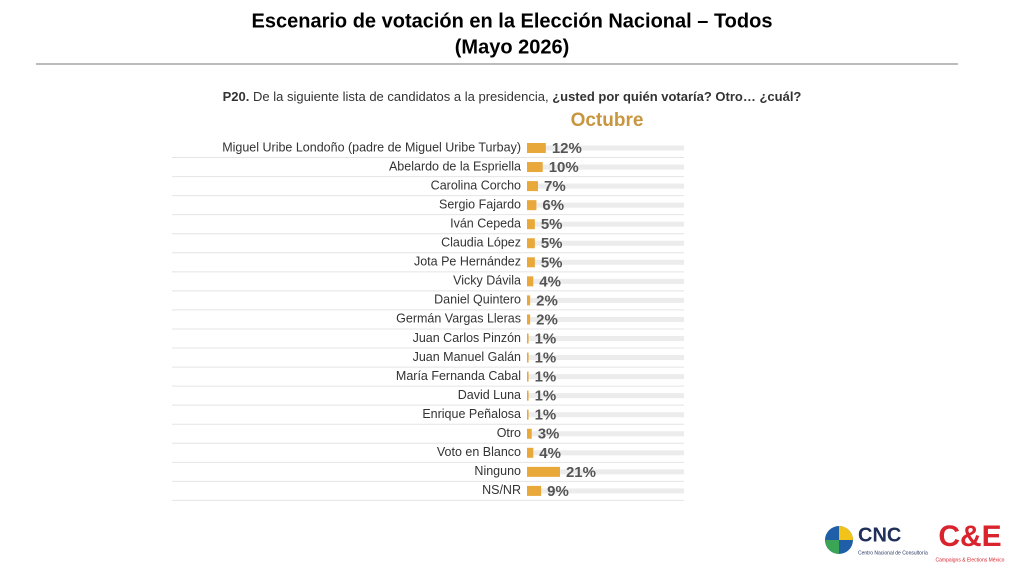 Image resolution: width=1024 pixels, height=567 pixels. Describe the element at coordinates (558, 491) in the screenshot. I see `value-label: 9%` at that location.